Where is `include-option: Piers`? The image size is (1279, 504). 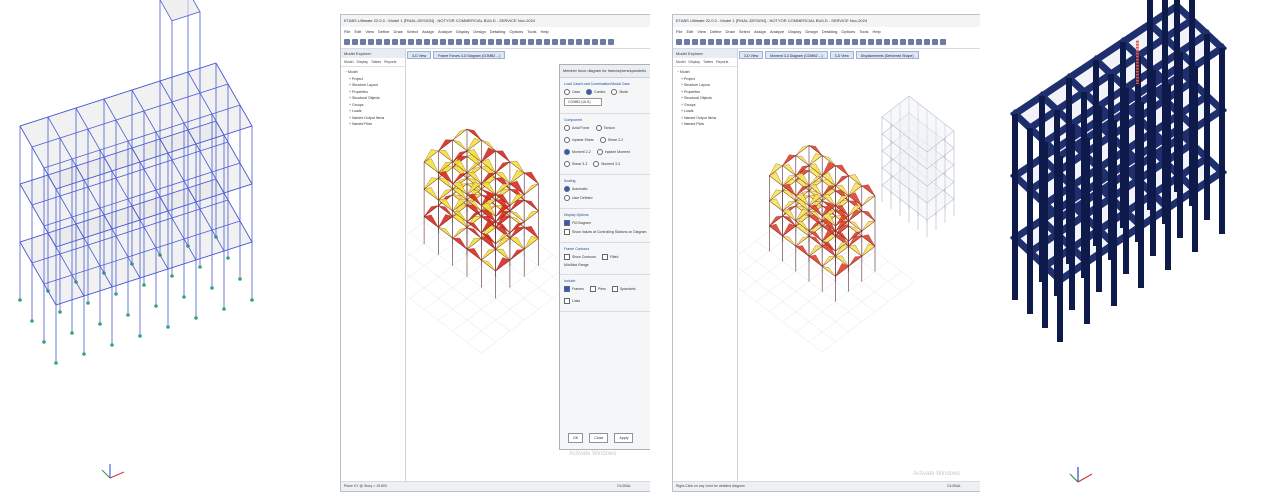 include-option: Piers is located at coordinates (597, 289).